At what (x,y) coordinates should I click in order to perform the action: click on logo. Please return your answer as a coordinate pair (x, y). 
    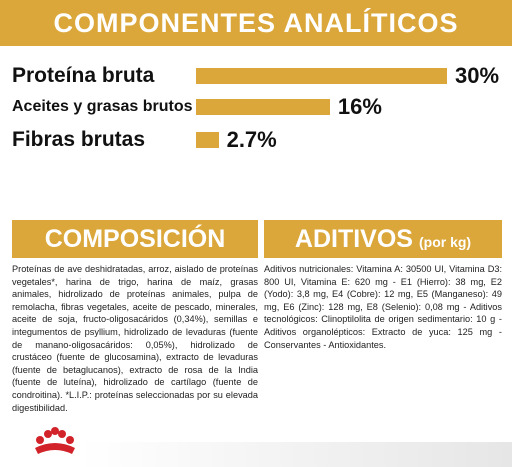
    Looking at the image, I should click on (55, 440).